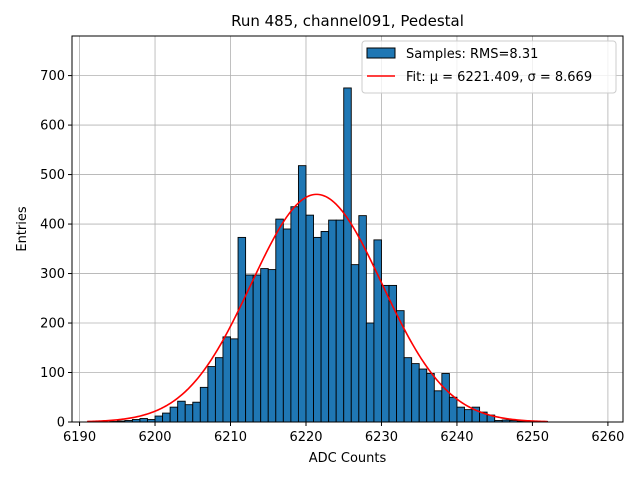 This screenshot has height=480, width=640. Describe the element at coordinates (52, 274) in the screenshot. I see `y-tick-label: 300` at that location.